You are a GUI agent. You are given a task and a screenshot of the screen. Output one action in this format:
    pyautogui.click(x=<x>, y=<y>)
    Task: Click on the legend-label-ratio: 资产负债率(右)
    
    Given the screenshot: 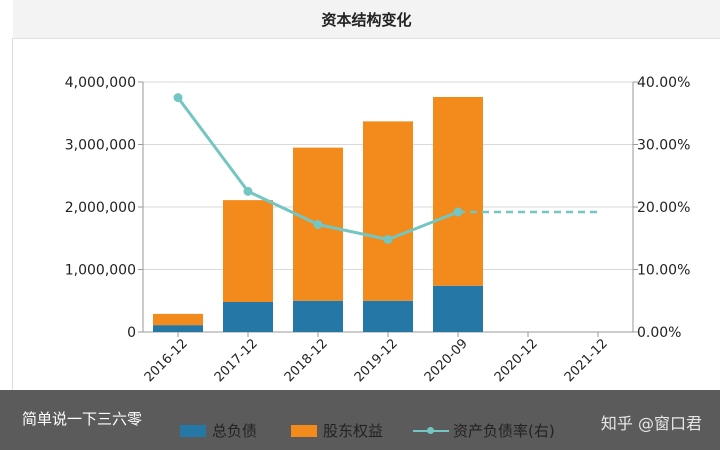 What is the action you would take?
    pyautogui.click(x=504, y=431)
    